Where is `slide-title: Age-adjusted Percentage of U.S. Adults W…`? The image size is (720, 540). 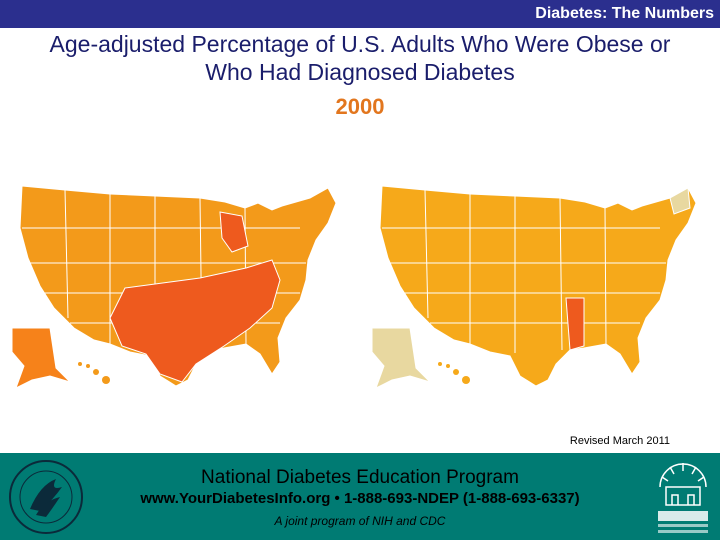 slide-title: Age-adjusted Percentage of U.S. Adults W… is located at coordinates (360, 58).